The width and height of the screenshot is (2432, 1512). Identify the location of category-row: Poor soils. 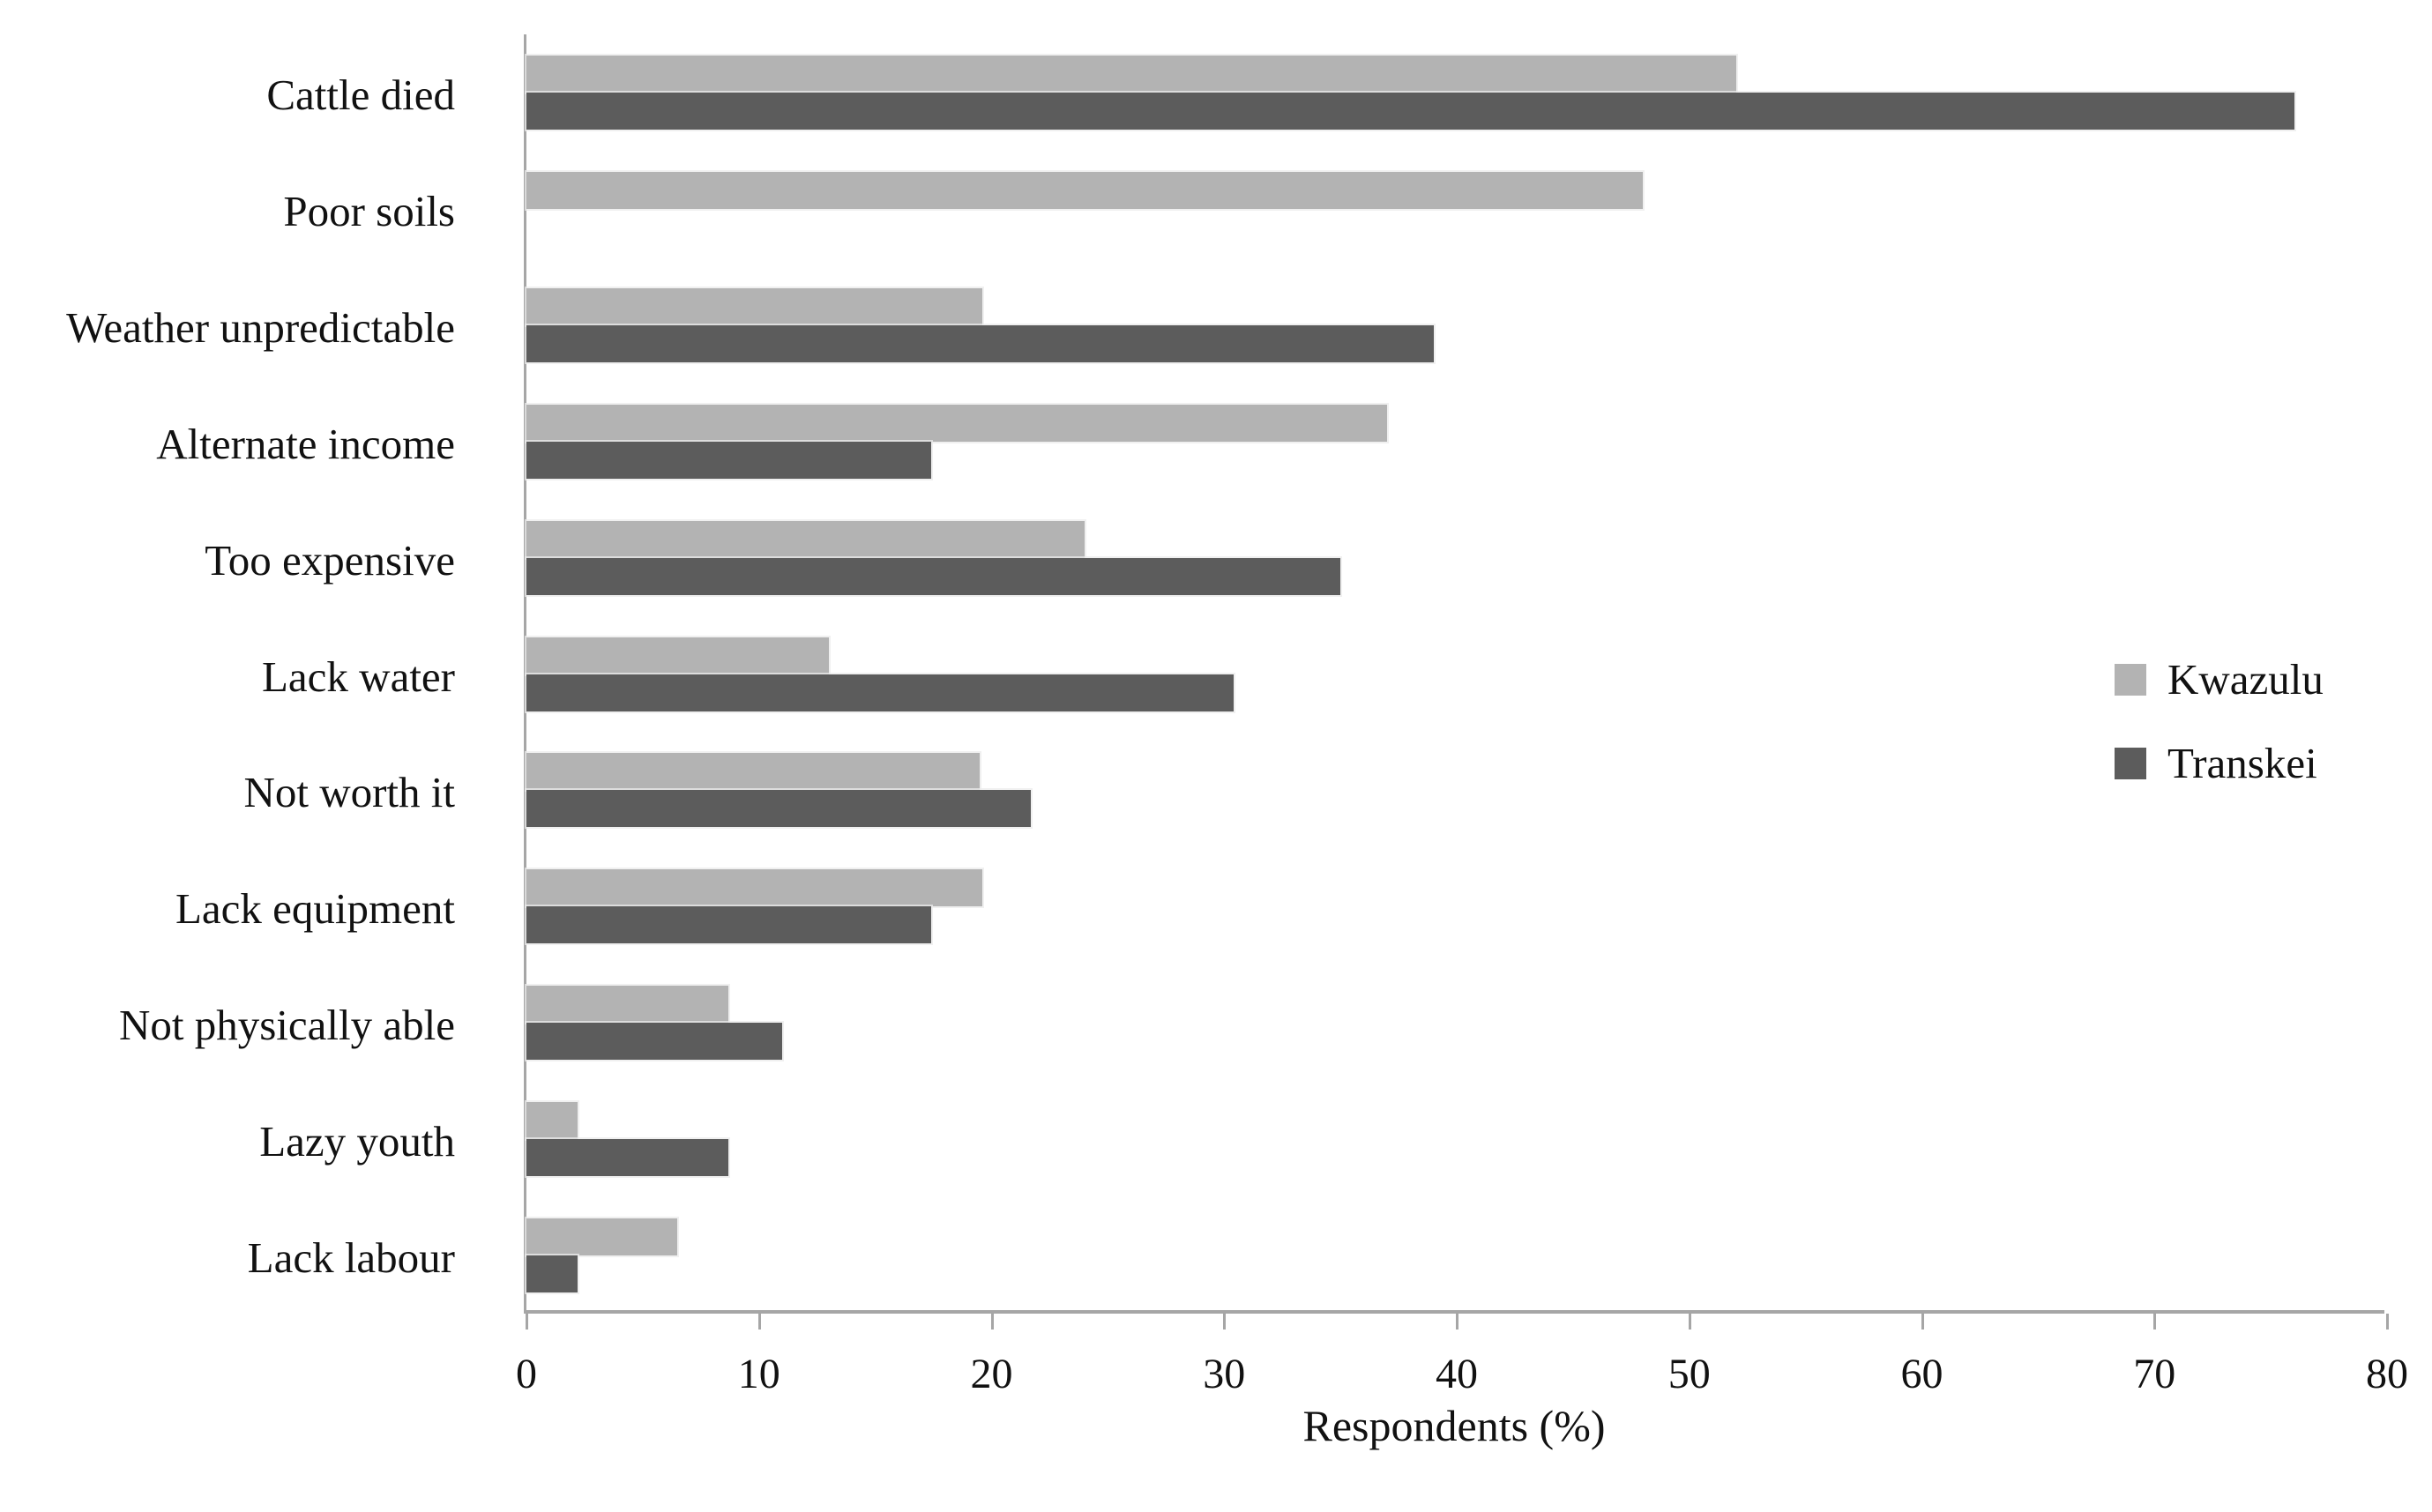
(1333, 209).